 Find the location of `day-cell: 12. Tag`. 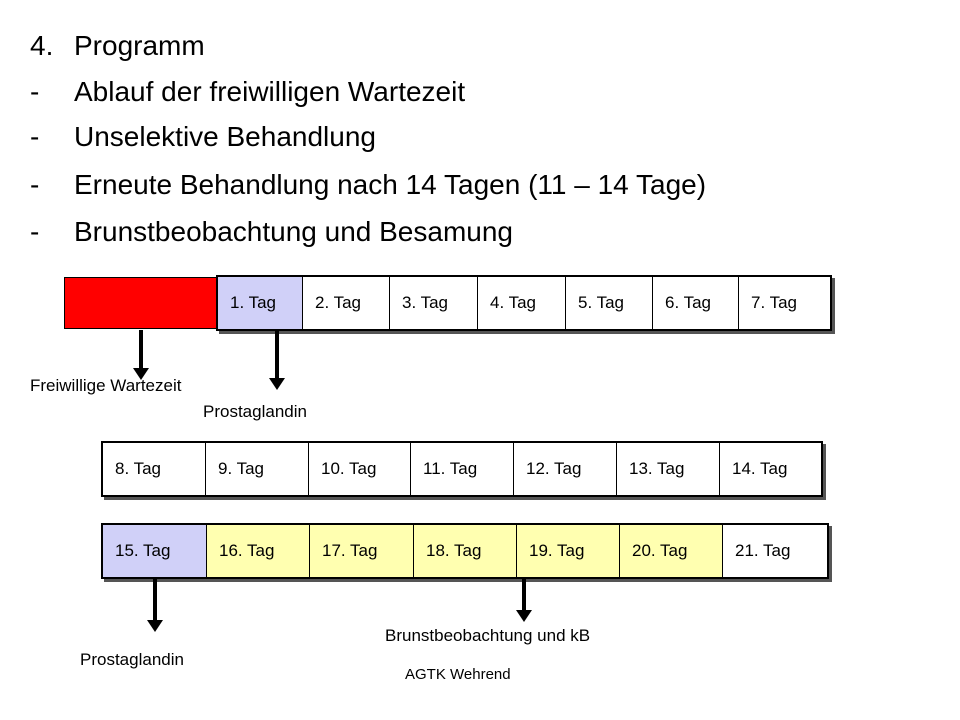

day-cell: 12. Tag is located at coordinates (565, 469).